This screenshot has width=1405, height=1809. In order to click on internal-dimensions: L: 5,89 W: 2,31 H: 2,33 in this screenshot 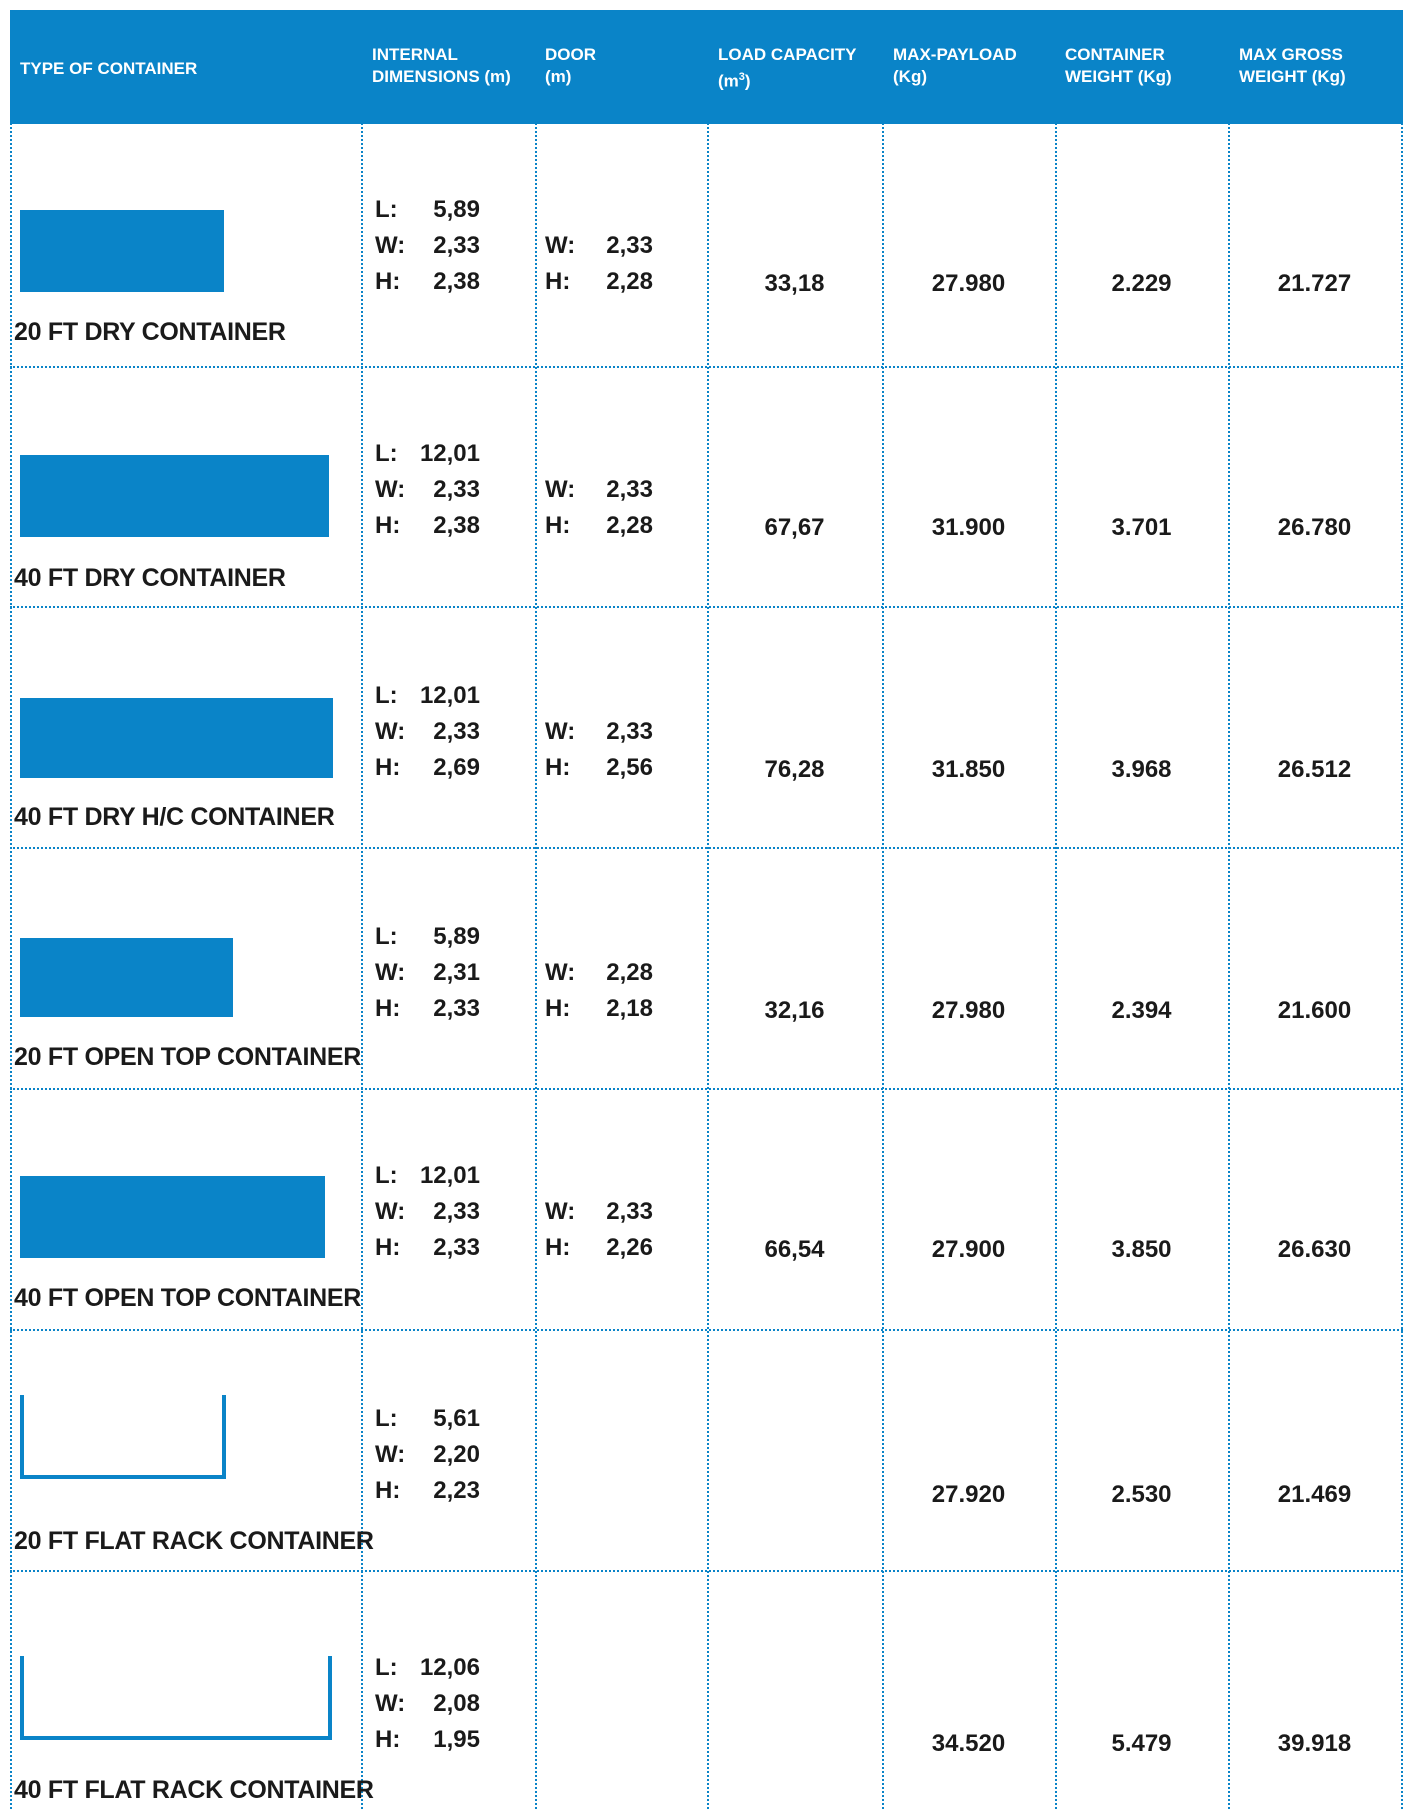, I will do `click(427, 972)`.